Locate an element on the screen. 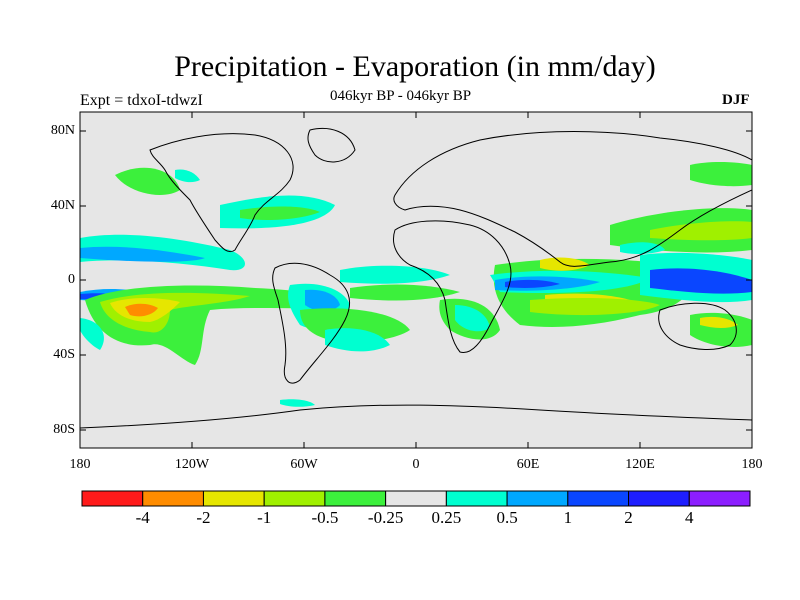 The height and width of the screenshot is (600, 800). coast-australia is located at coordinates (697, 326).